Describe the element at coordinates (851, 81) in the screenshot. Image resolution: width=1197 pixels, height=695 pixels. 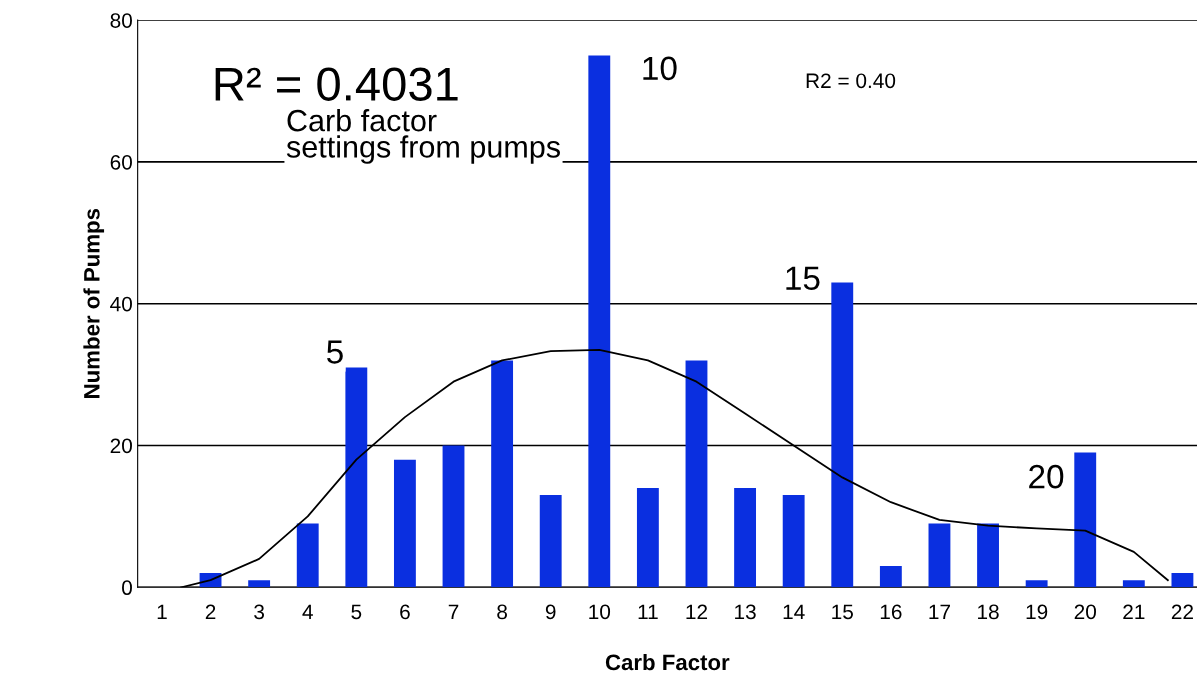
I see `annotation: R2 = 0.40` at that location.